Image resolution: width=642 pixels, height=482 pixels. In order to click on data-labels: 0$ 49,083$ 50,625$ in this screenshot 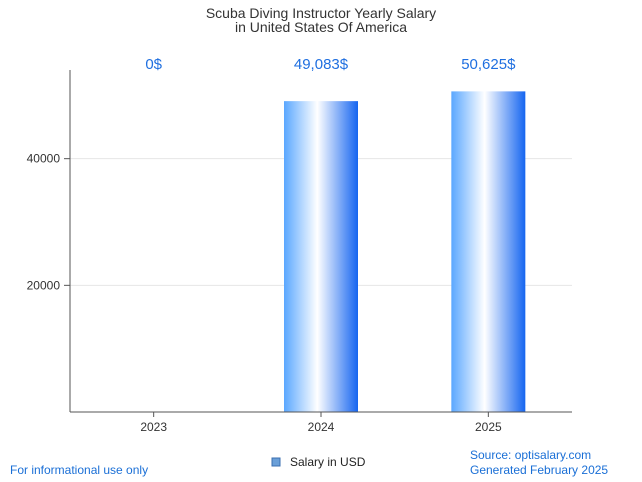, I will do `click(330, 64)`.